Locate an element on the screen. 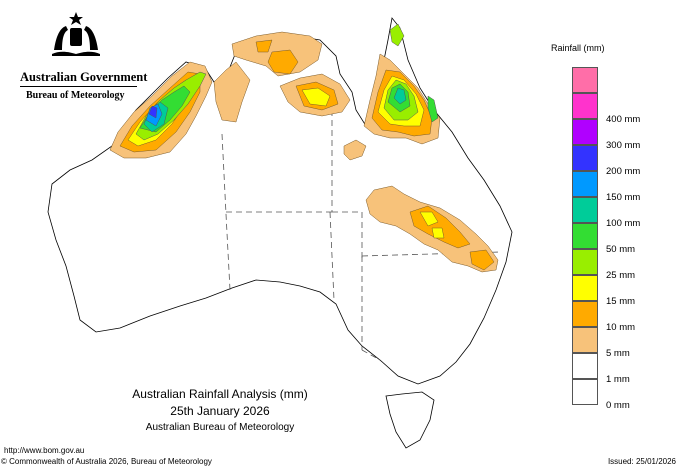  legend-title: Rainfall (mm) is located at coordinates (578, 48).